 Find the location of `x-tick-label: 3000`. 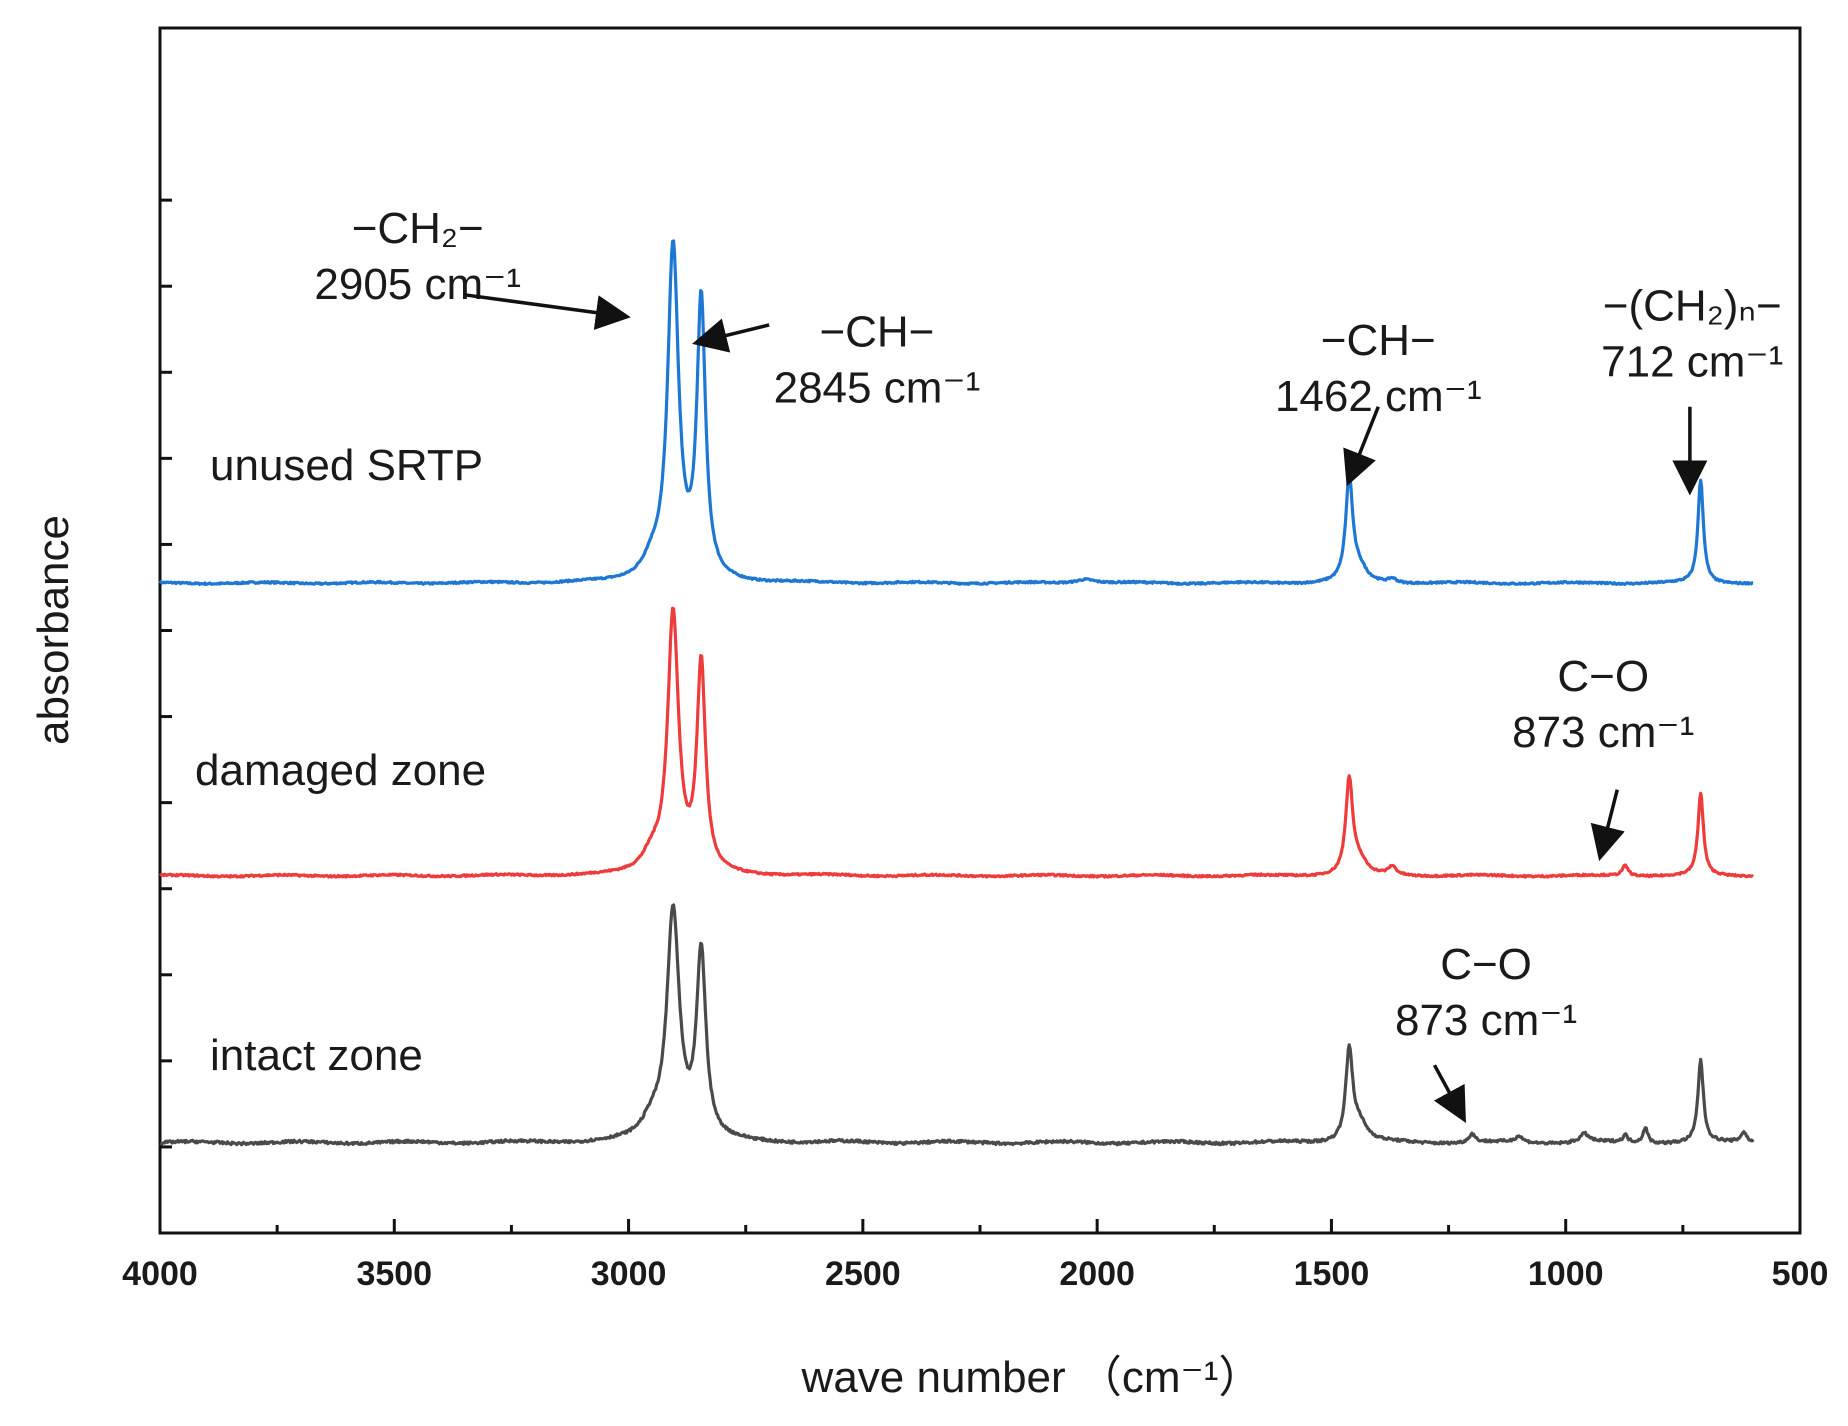

x-tick-label: 3000 is located at coordinates (629, 1274).